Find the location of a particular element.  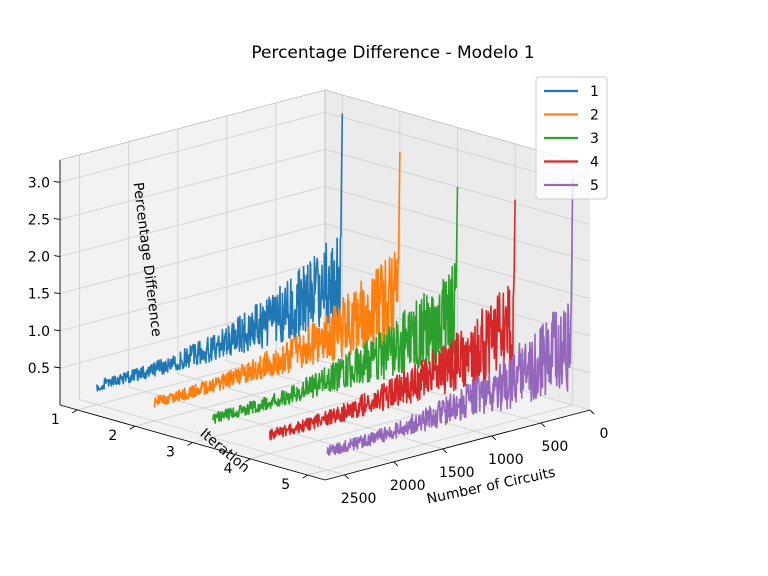

x-tick-label: 0 is located at coordinates (604, 434).